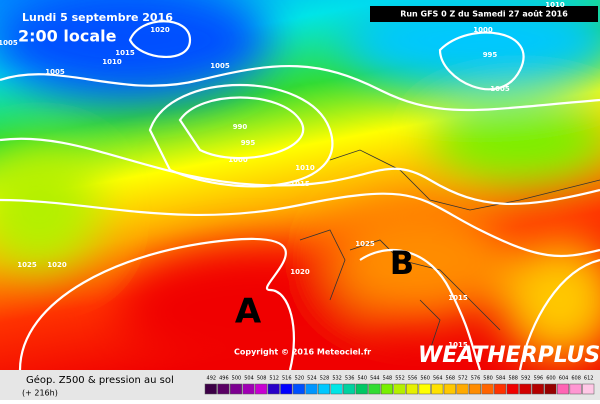  I want to click on run-info: Run GFS 0 Z du Samedi 27 août 2016, so click(484, 14).